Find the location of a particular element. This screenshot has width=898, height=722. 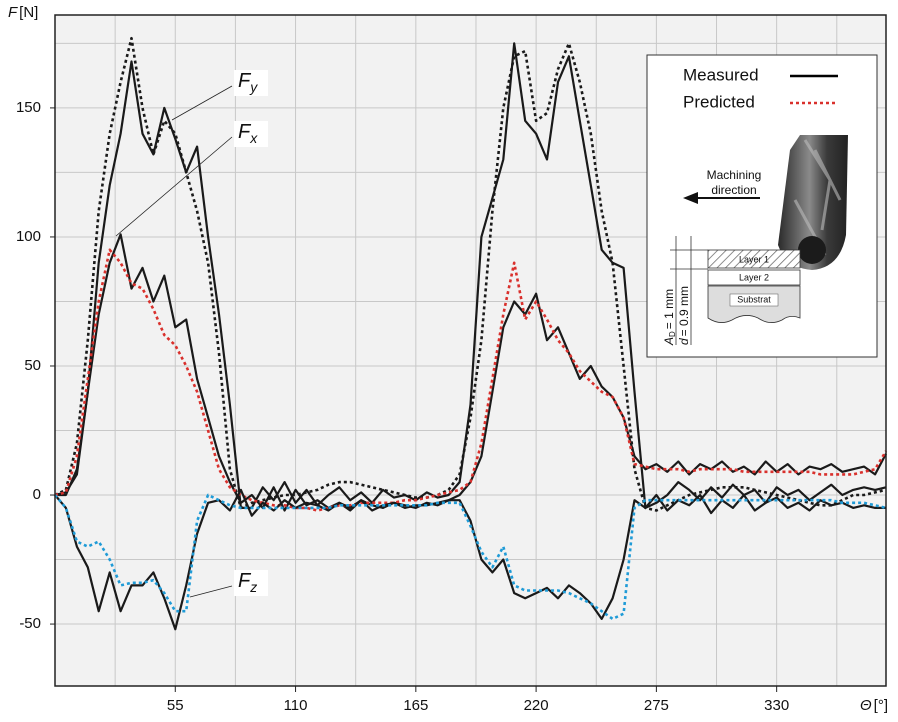

layer-label: Layer 2 is located at coordinates (754, 277).